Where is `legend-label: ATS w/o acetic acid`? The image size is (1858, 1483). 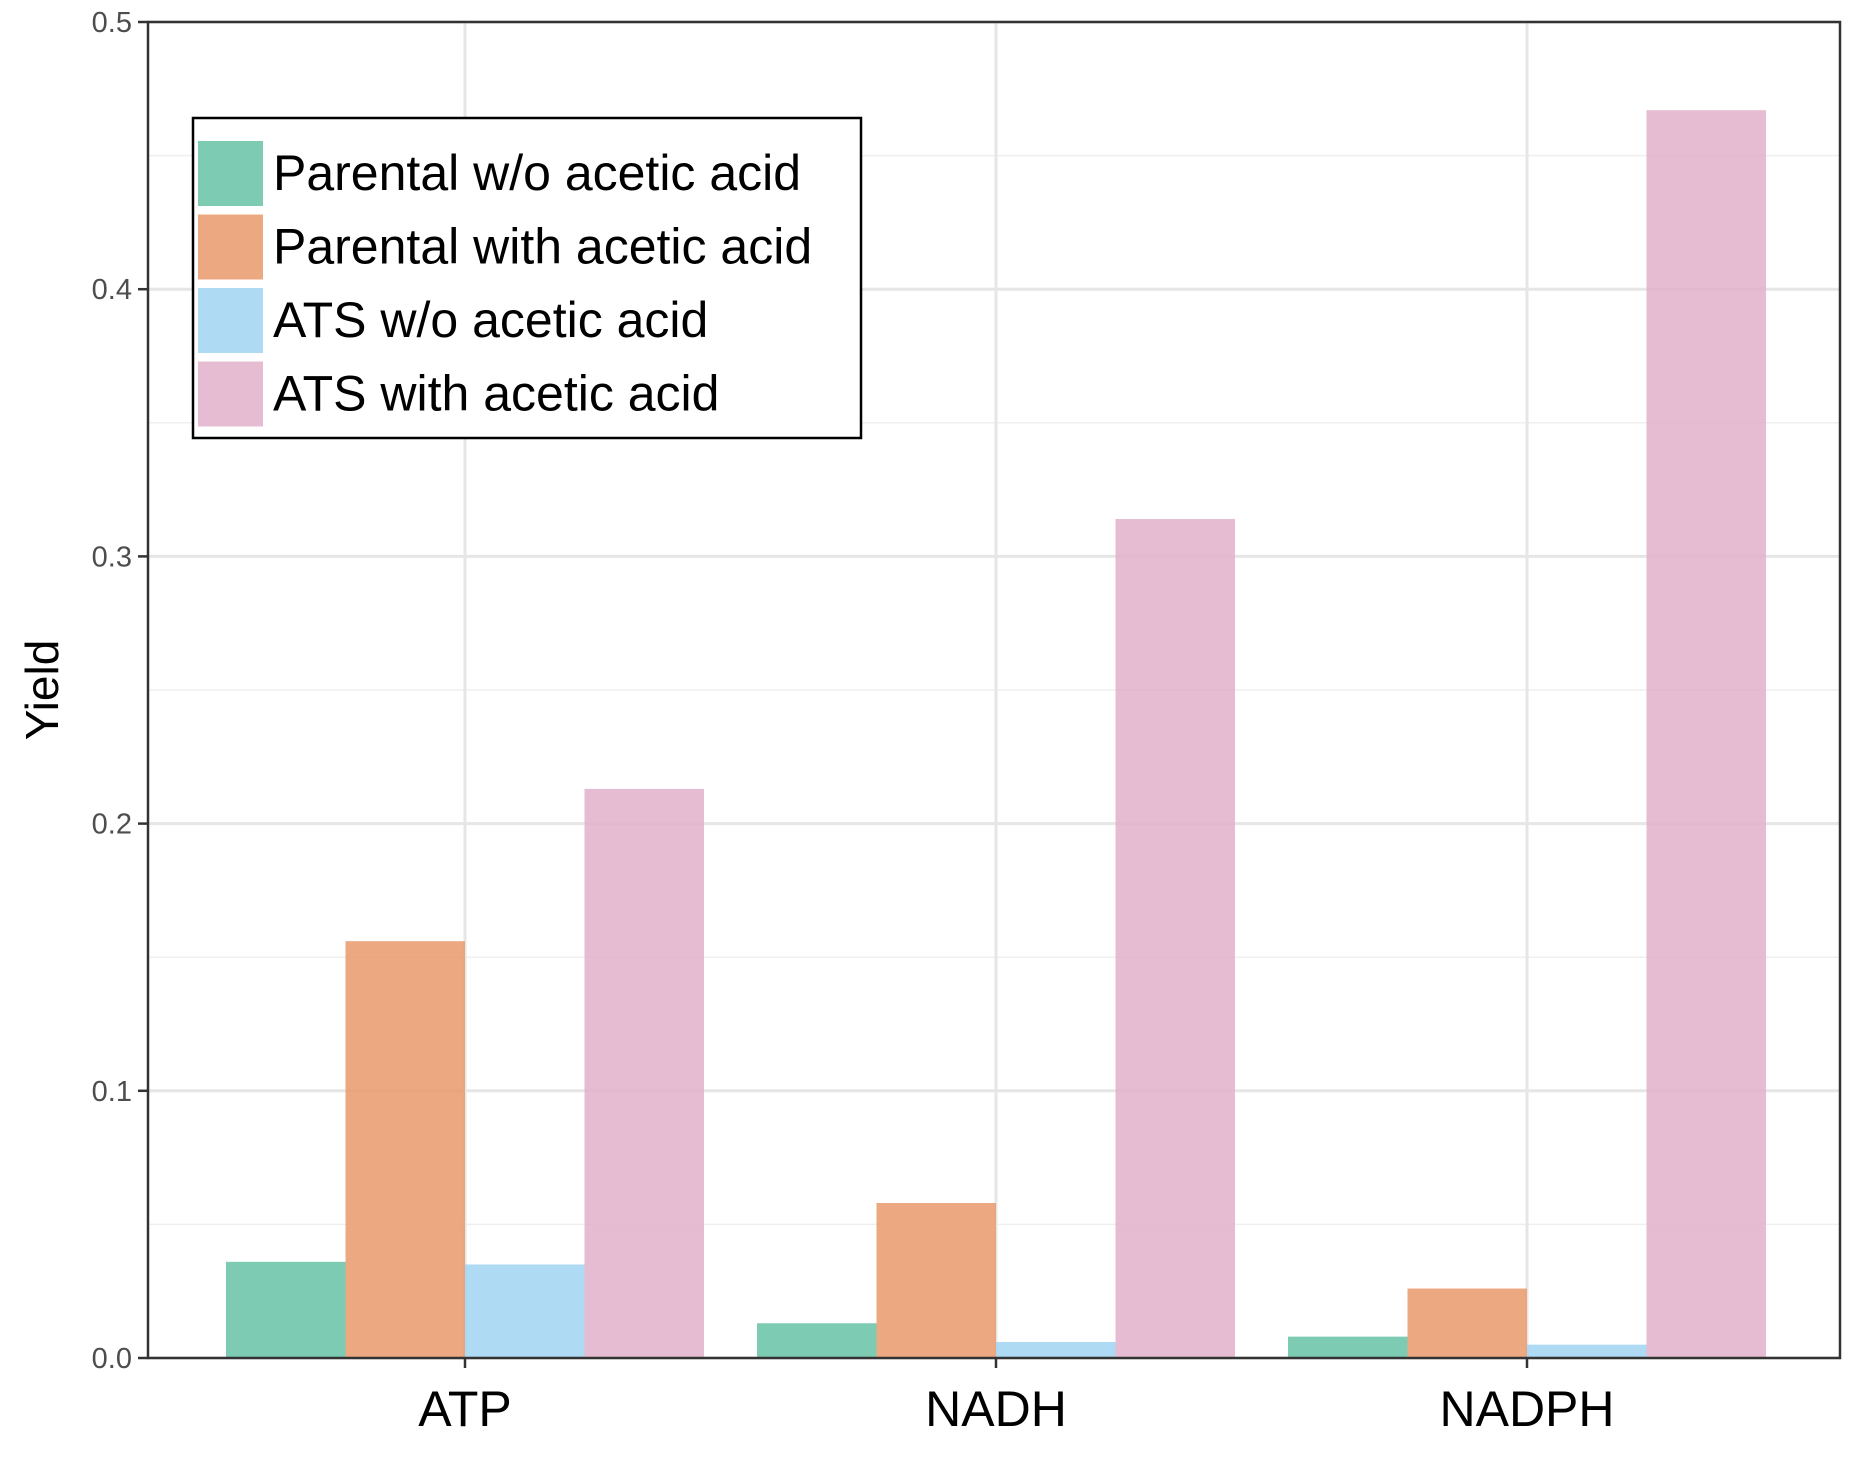
legend-label: ATS w/o acetic acid is located at coordinates (490, 320).